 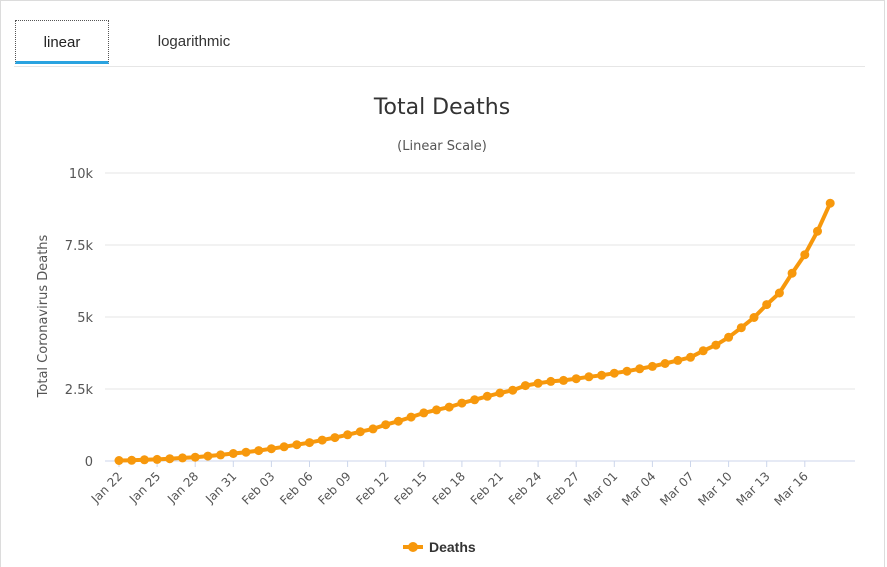 I want to click on x-tick-label: Feb 06, so click(x=296, y=488).